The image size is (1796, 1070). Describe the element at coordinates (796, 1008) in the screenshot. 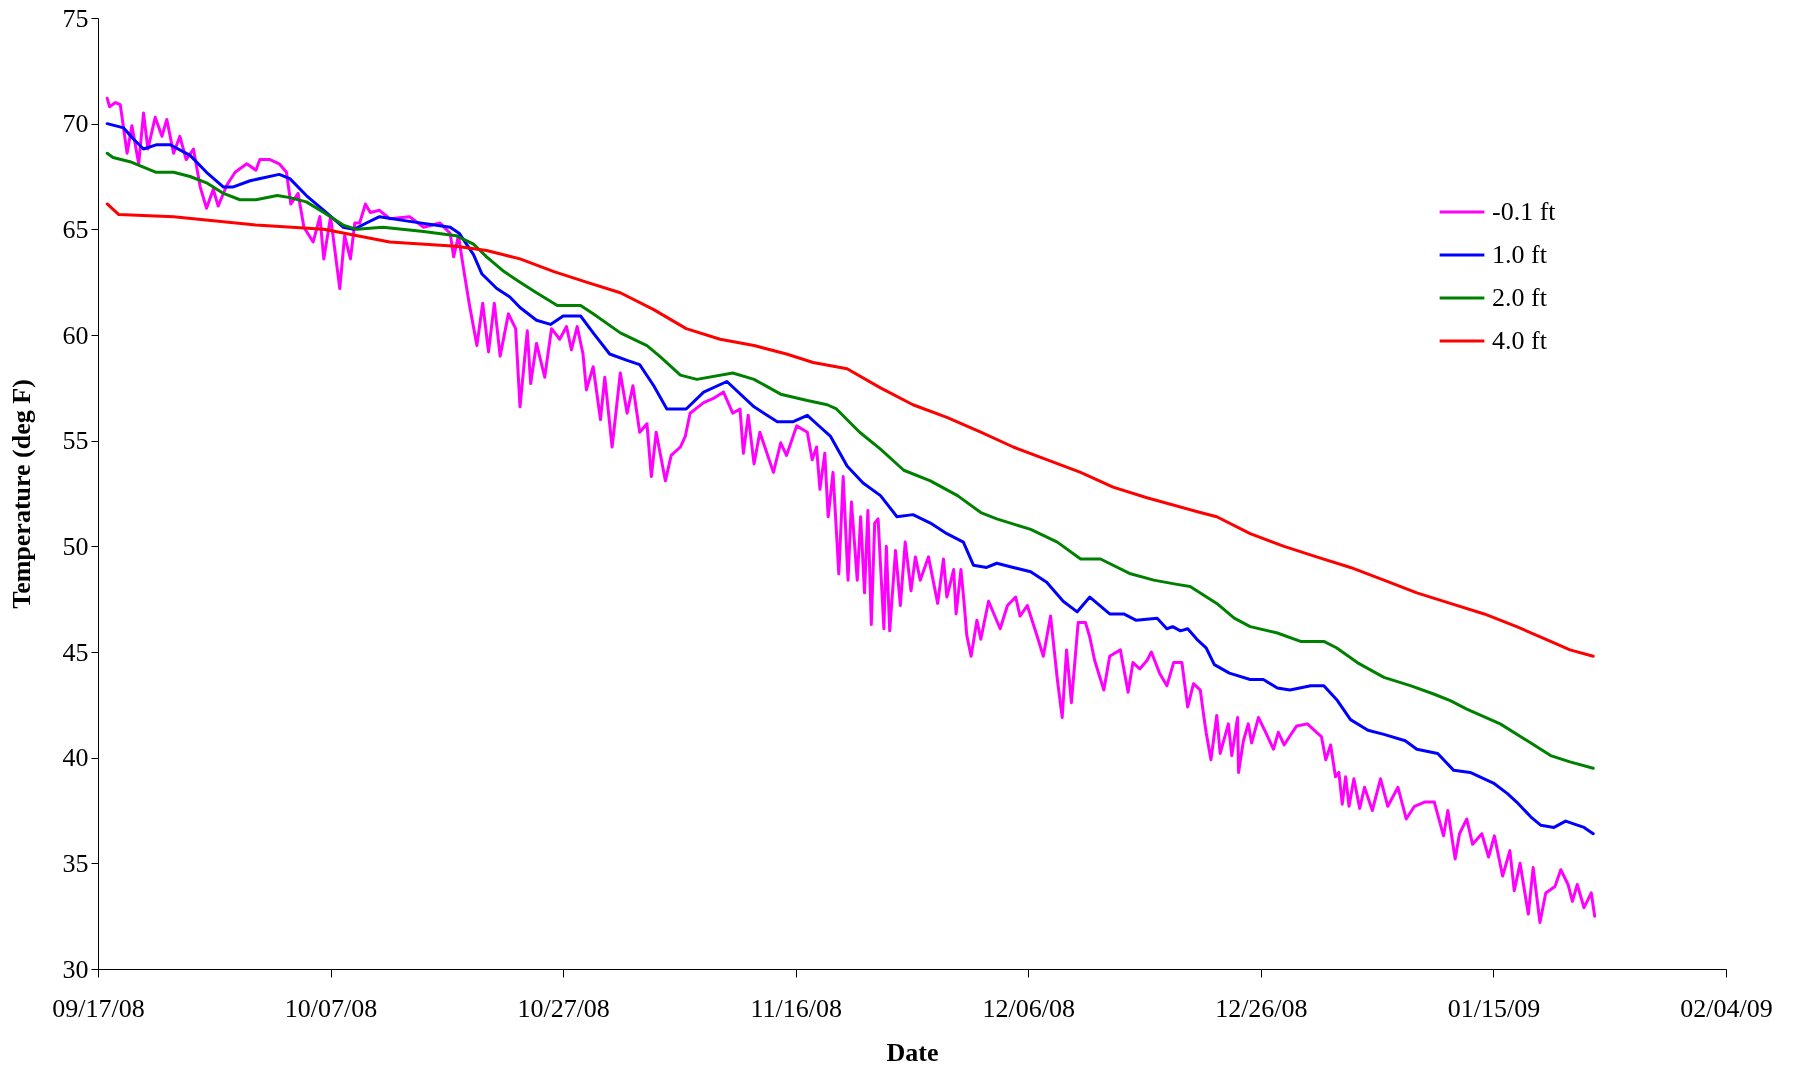

I see `x-tick-label: 11/16/08` at that location.